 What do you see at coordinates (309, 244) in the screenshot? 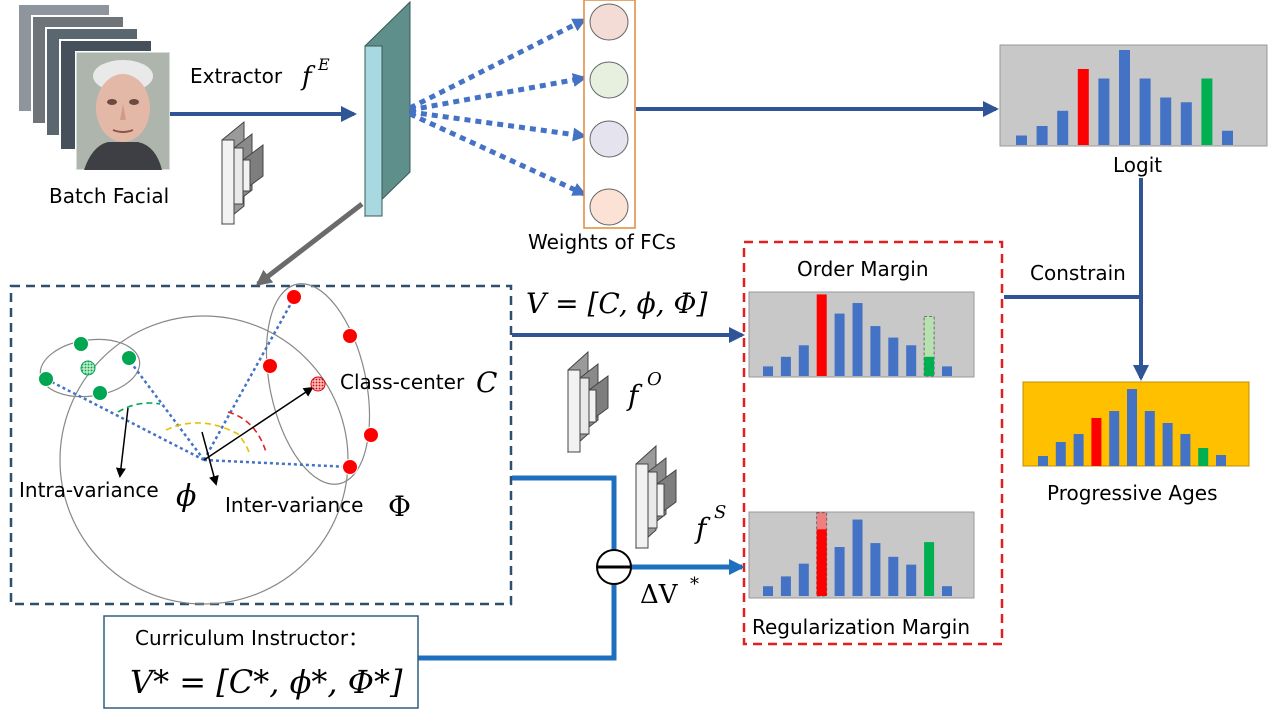
I see `plate-to-space-arrow` at bounding box center [309, 244].